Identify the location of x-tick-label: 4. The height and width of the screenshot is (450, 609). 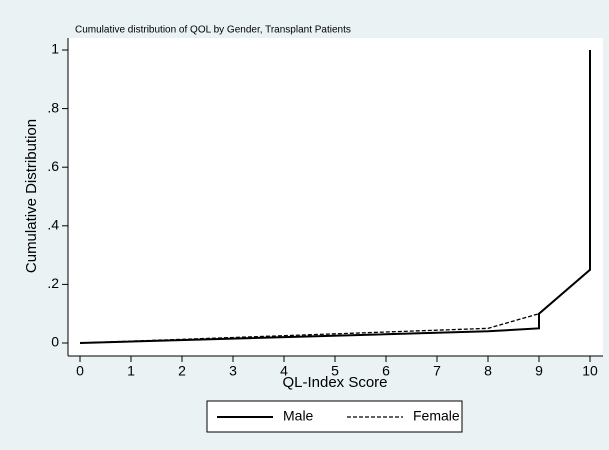
(284, 371).